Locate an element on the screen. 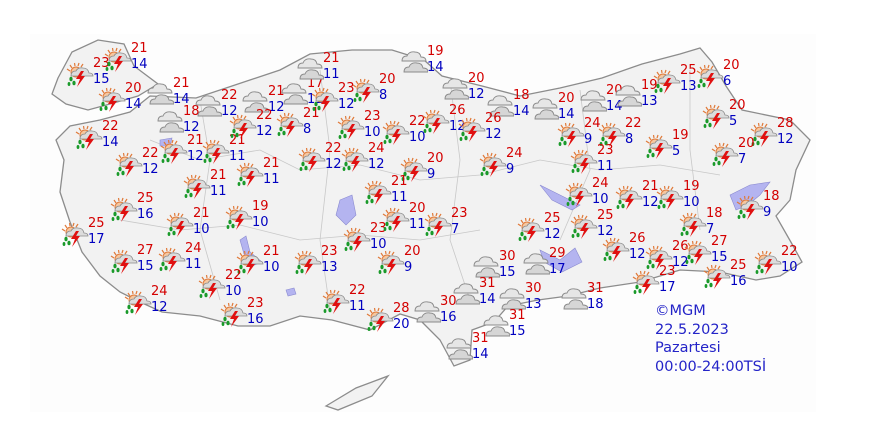 This screenshot has height=432, width=894. station-forecast: 21 11 is located at coordinates (260, 176).